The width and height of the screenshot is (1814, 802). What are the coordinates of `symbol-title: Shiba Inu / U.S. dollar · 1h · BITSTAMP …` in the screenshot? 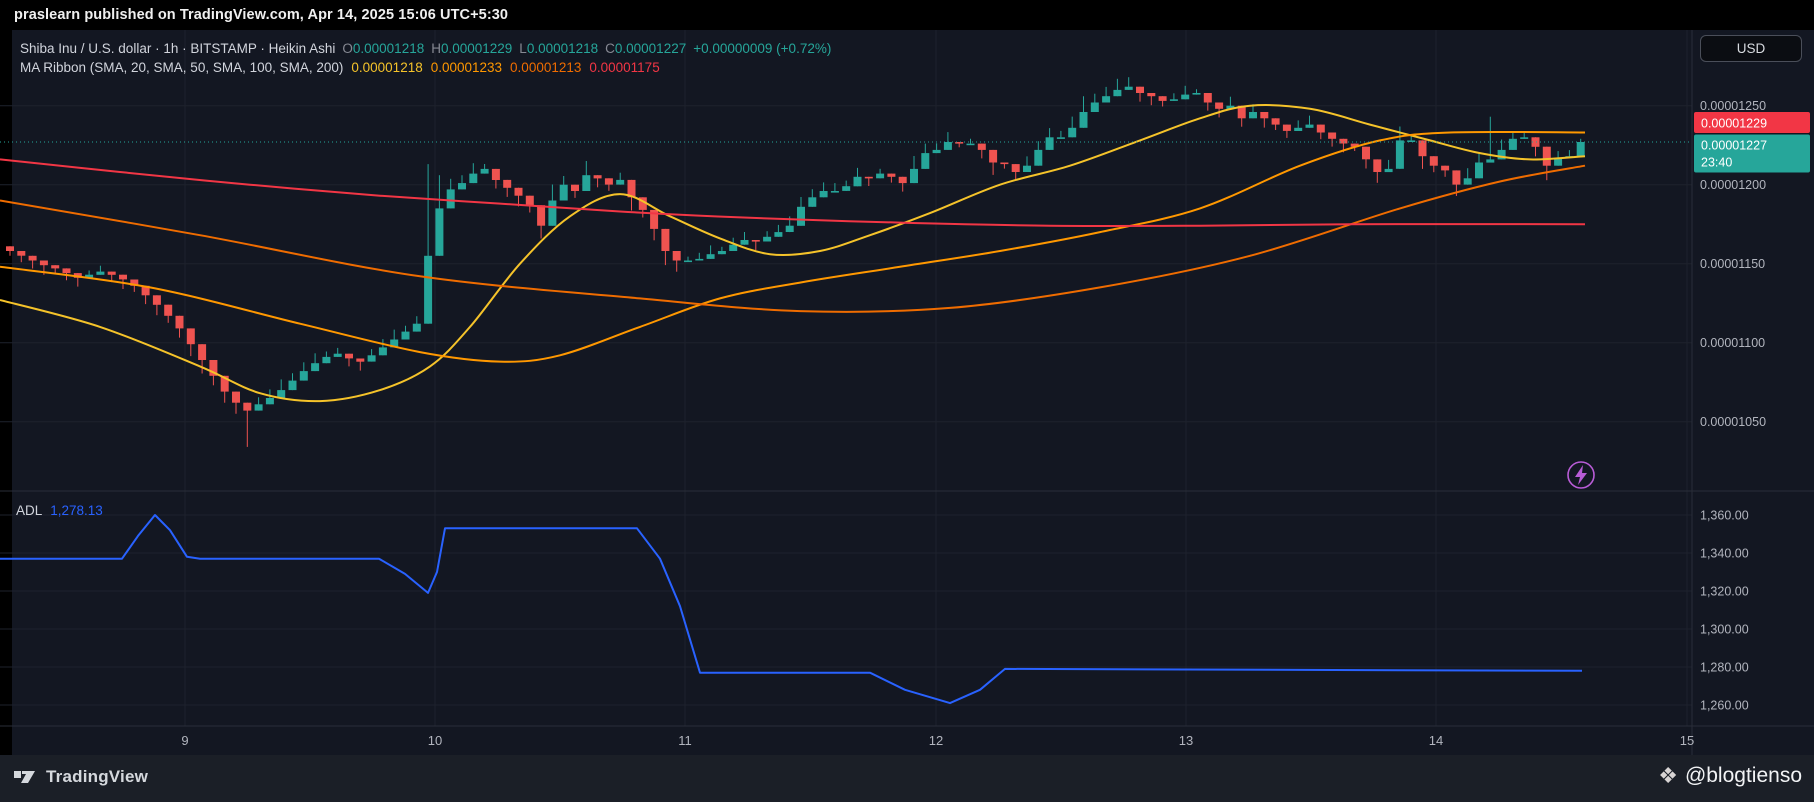 It's located at (178, 48).